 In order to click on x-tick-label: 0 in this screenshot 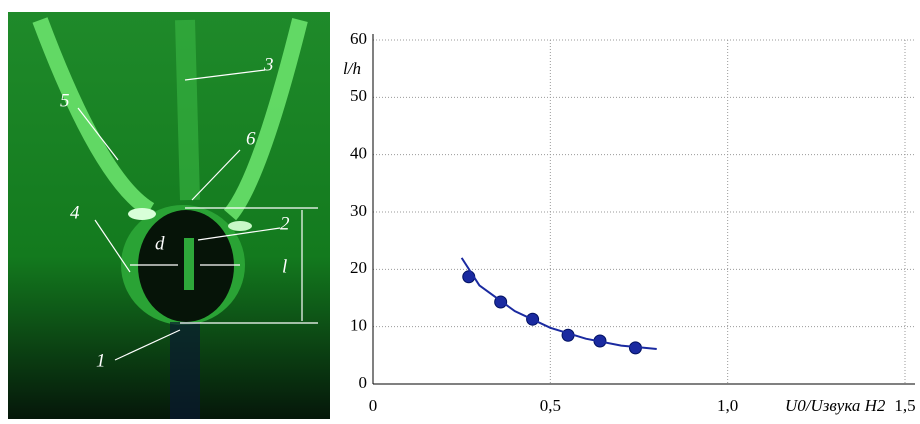, I will do `click(373, 405)`.